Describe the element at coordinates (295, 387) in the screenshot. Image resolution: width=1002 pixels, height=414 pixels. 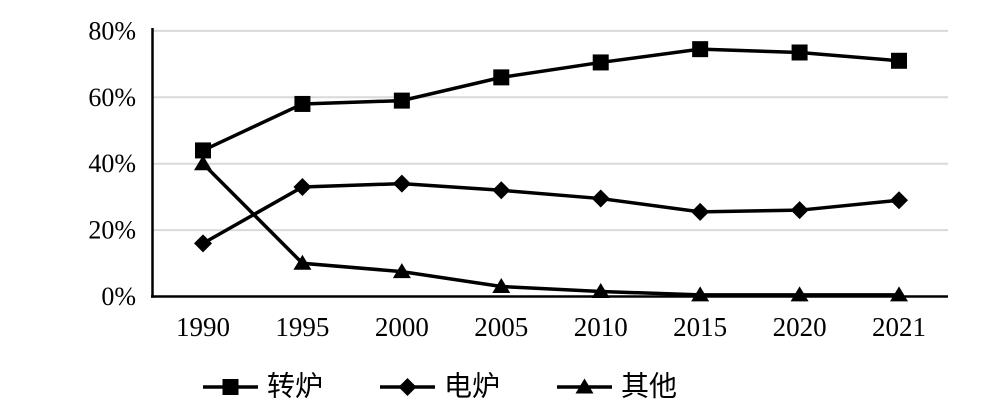
I see `legend-label: 转炉` at that location.